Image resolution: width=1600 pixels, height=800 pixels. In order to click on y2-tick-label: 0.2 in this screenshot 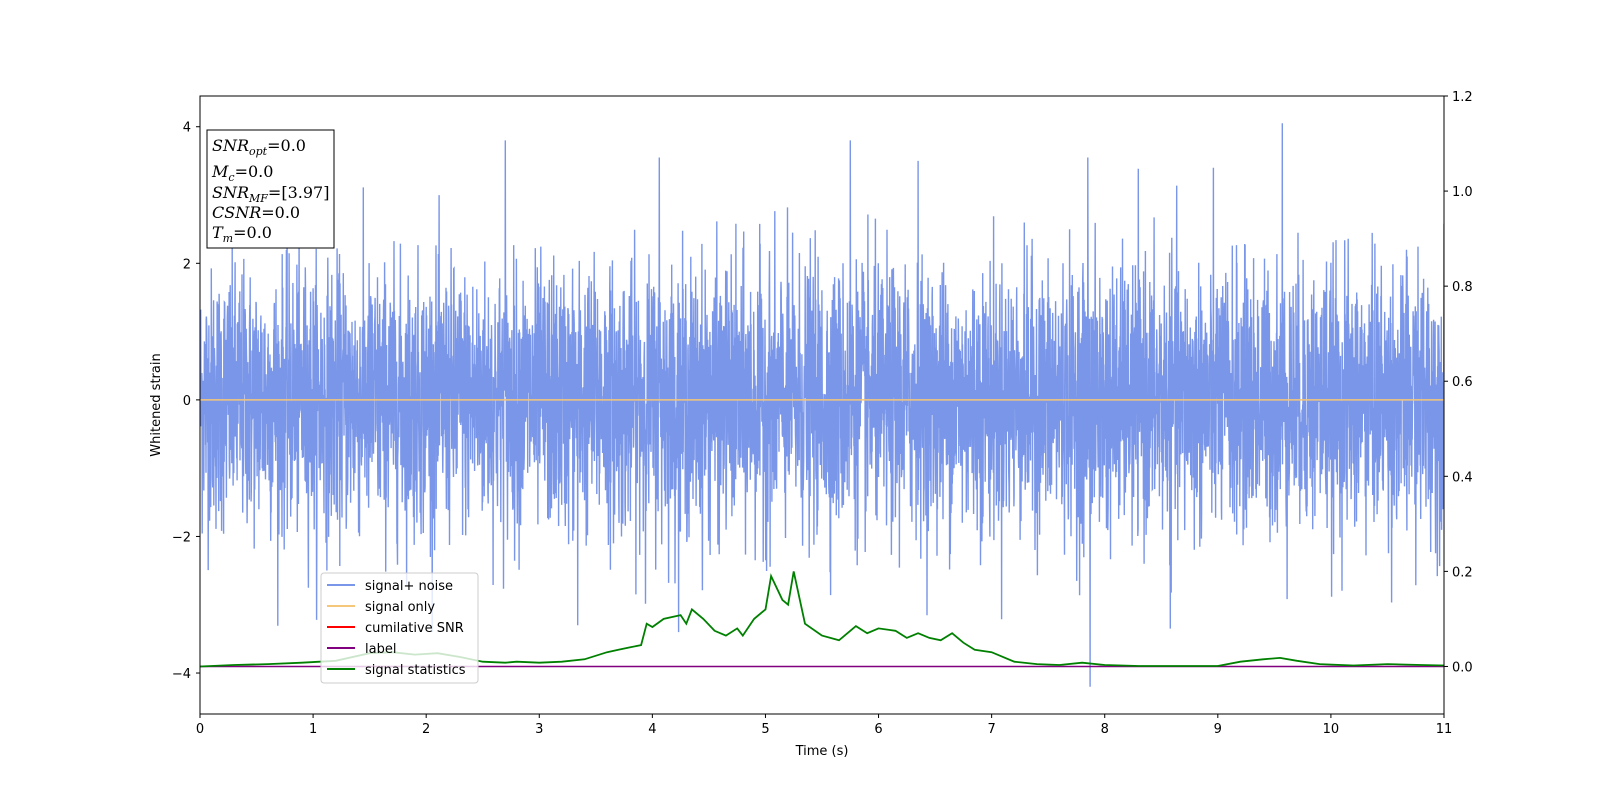, I will do `click(1462, 572)`.